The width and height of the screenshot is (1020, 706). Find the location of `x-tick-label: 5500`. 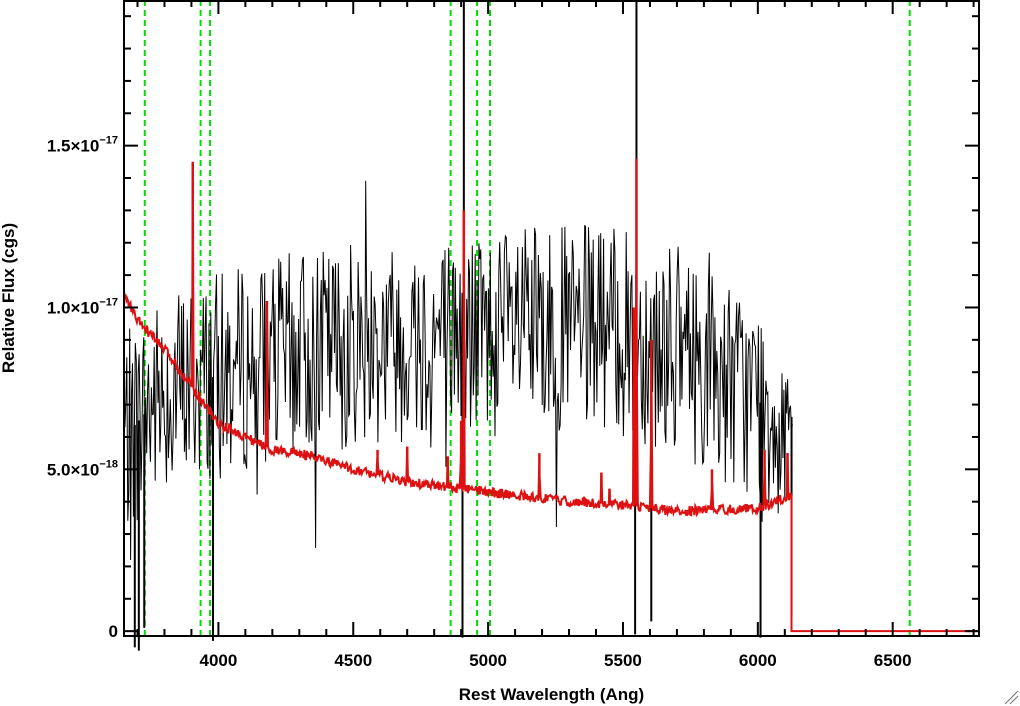

x-tick-label: 5500 is located at coordinates (623, 660).